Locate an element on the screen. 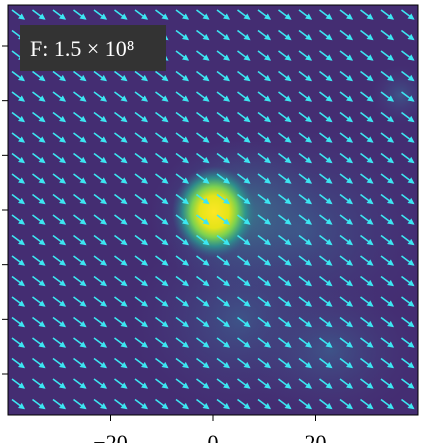  x-tick-label: 20 is located at coordinates (316, 436).